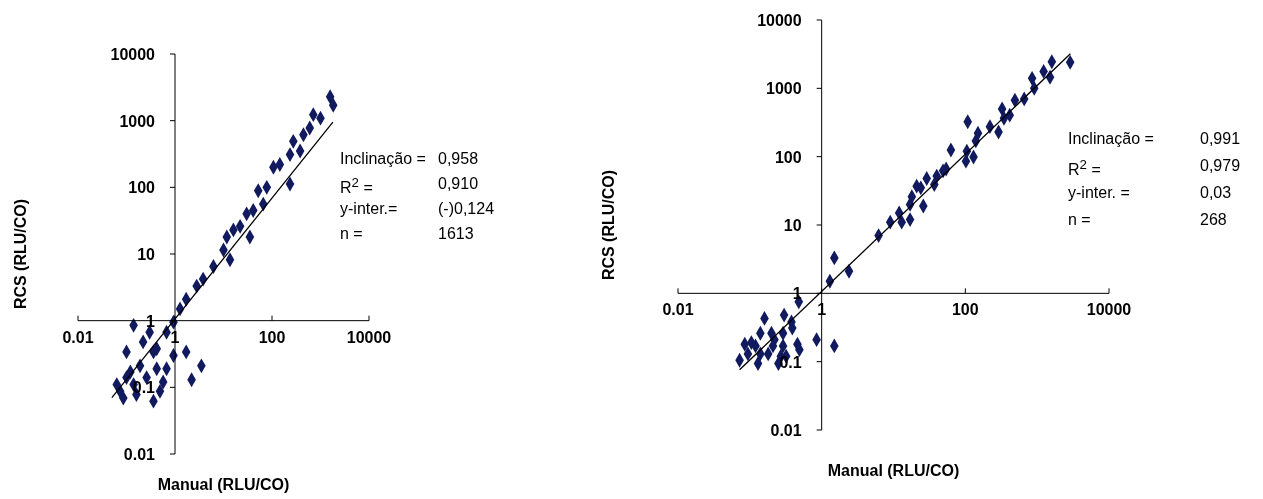 This screenshot has height=499, width=1263. What do you see at coordinates (1220, 139) in the screenshot?
I see `text: 0,991` at bounding box center [1220, 139].